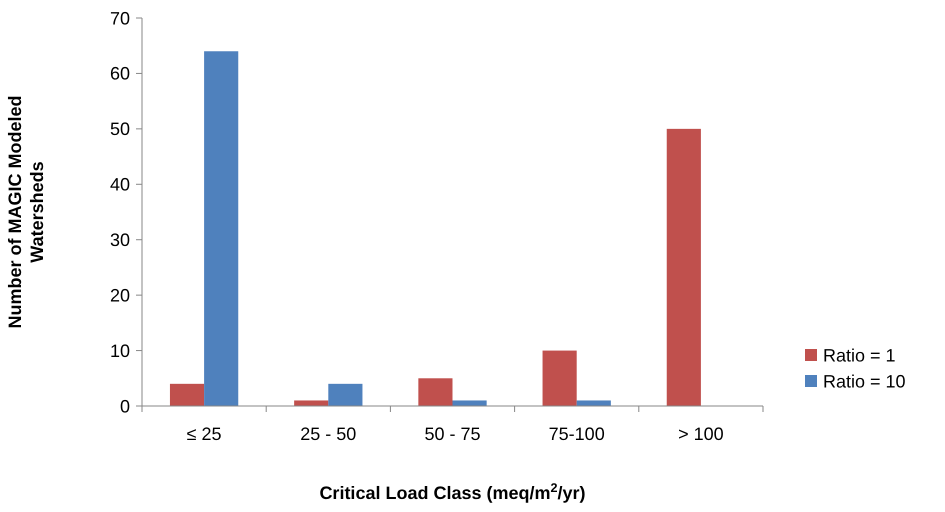 This screenshot has height=512, width=945. Describe the element at coordinates (120, 295) in the screenshot. I see `y-tick-label: 20` at that location.